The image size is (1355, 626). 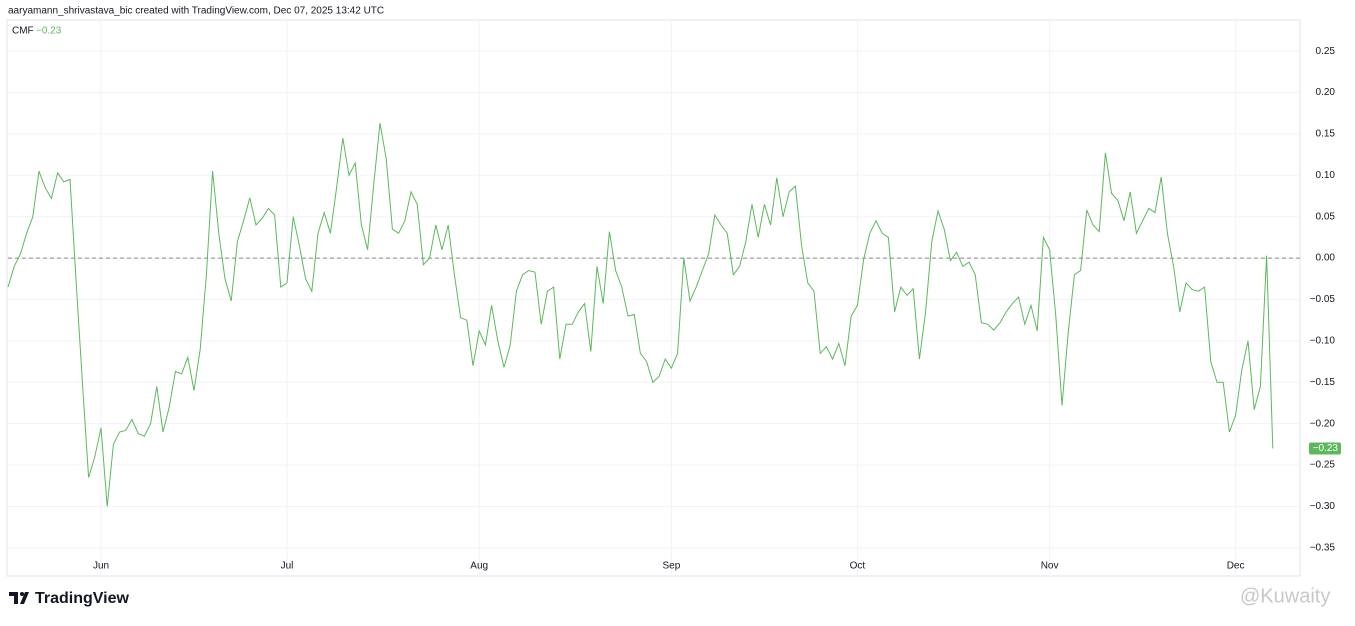 I want to click on last-value-label: −0.23, so click(x=1326, y=448).